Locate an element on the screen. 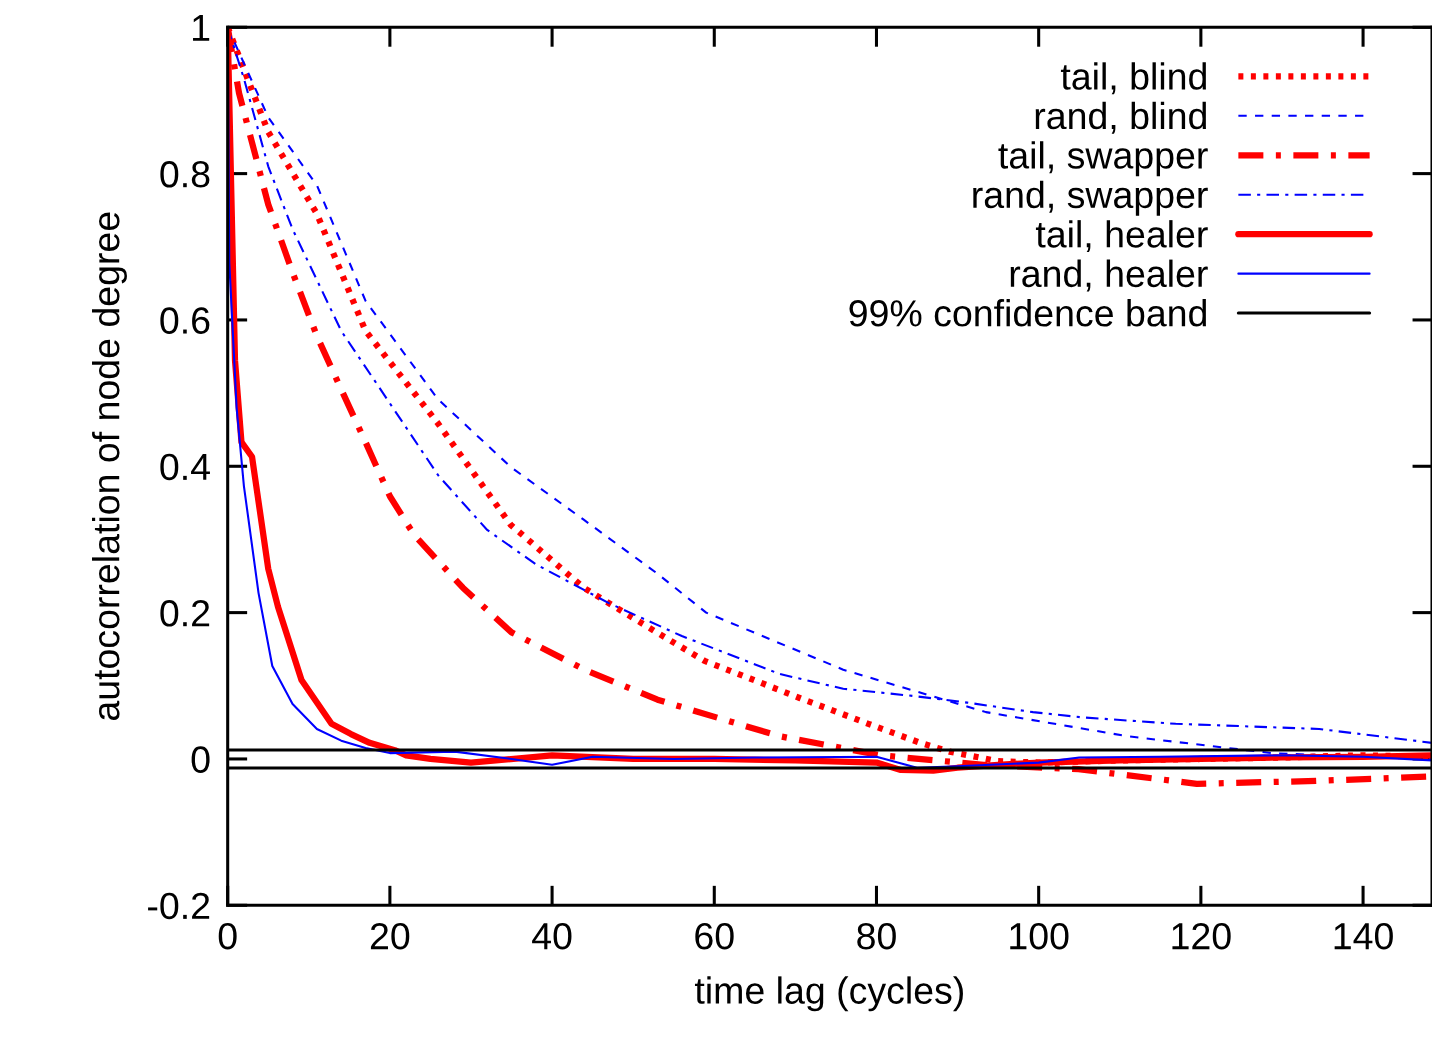  legend-label: tail, healer is located at coordinates (1121, 236).